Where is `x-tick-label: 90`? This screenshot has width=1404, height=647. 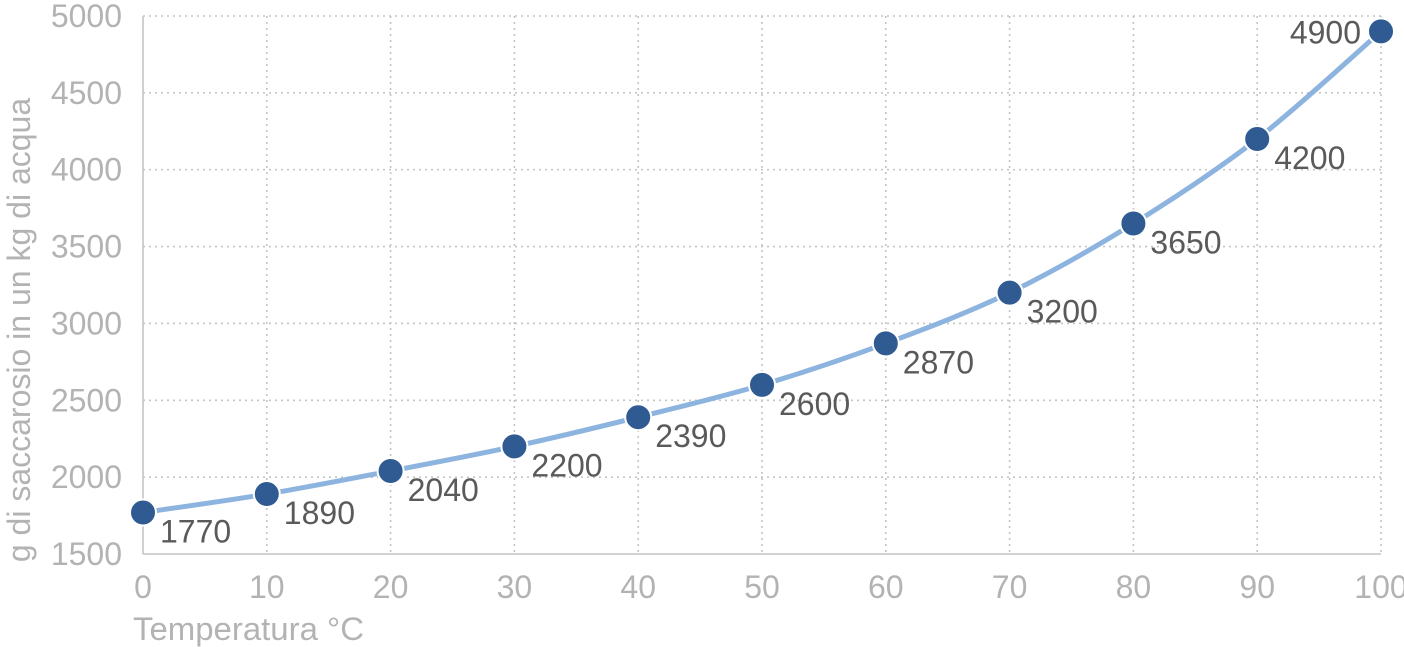 x-tick-label: 90 is located at coordinates (1257, 587).